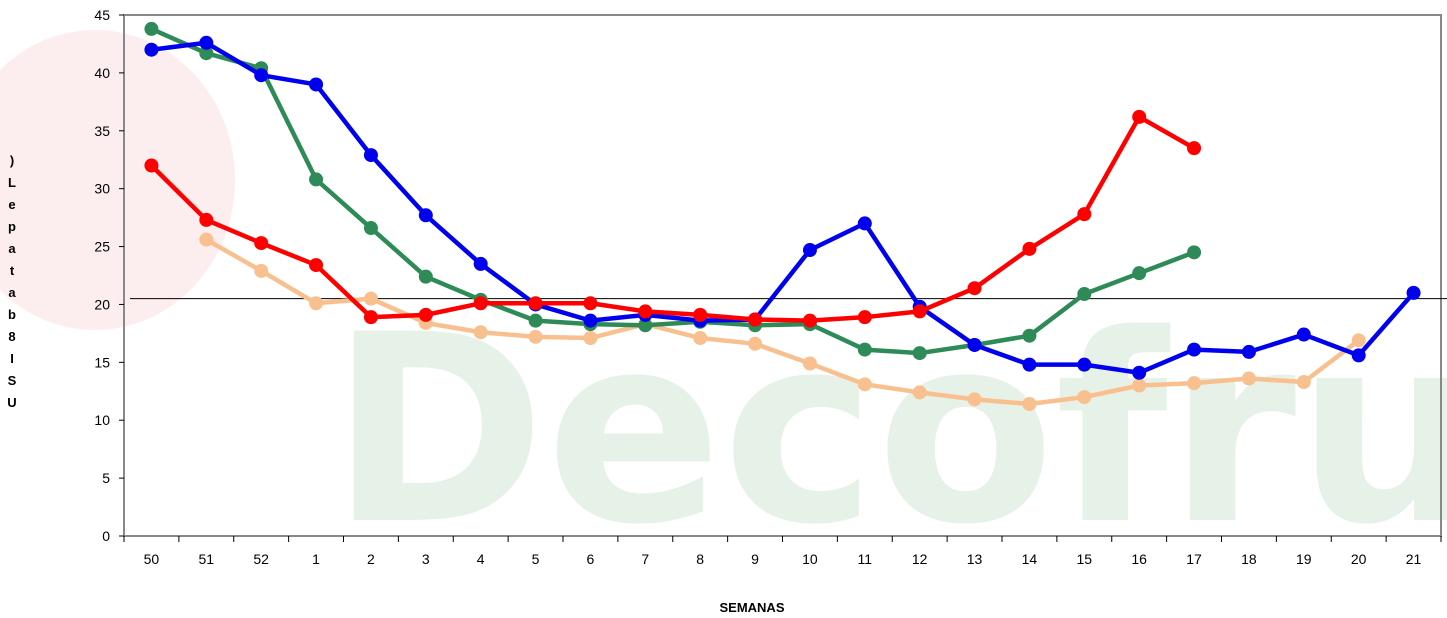 This screenshot has height=618, width=1447. What do you see at coordinates (865, 559) in the screenshot?
I see `x-tick-label: 11` at bounding box center [865, 559].